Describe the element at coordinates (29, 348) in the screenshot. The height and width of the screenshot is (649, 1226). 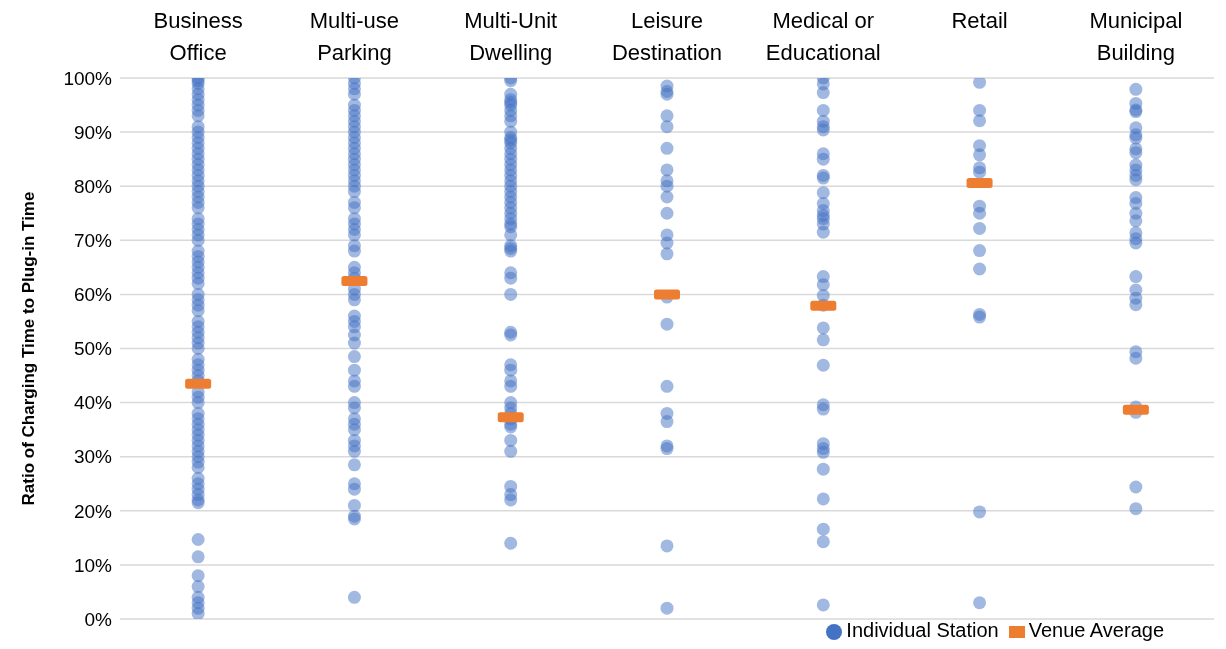
I see `y-axis-title: Ratio of Charging Time to Plug-in Time` at that location.